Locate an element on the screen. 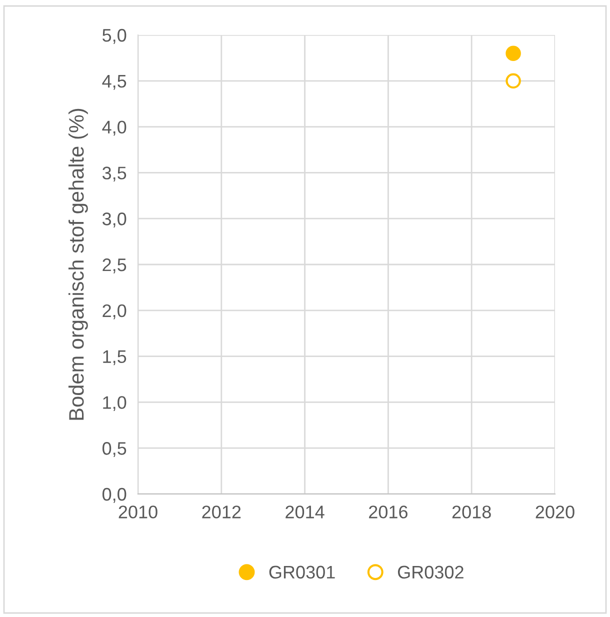 This screenshot has width=610, height=617. y-tick-label: 5,0 is located at coordinates (114, 36).